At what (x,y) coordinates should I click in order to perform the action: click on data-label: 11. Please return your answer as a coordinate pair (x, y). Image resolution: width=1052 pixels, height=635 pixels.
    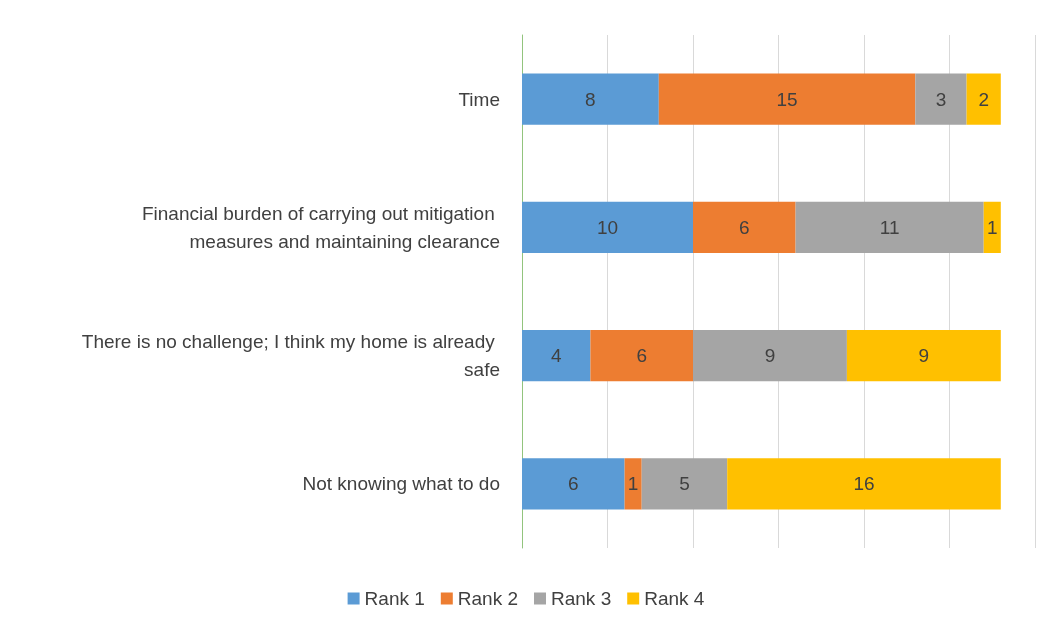
    Looking at the image, I should click on (889, 227).